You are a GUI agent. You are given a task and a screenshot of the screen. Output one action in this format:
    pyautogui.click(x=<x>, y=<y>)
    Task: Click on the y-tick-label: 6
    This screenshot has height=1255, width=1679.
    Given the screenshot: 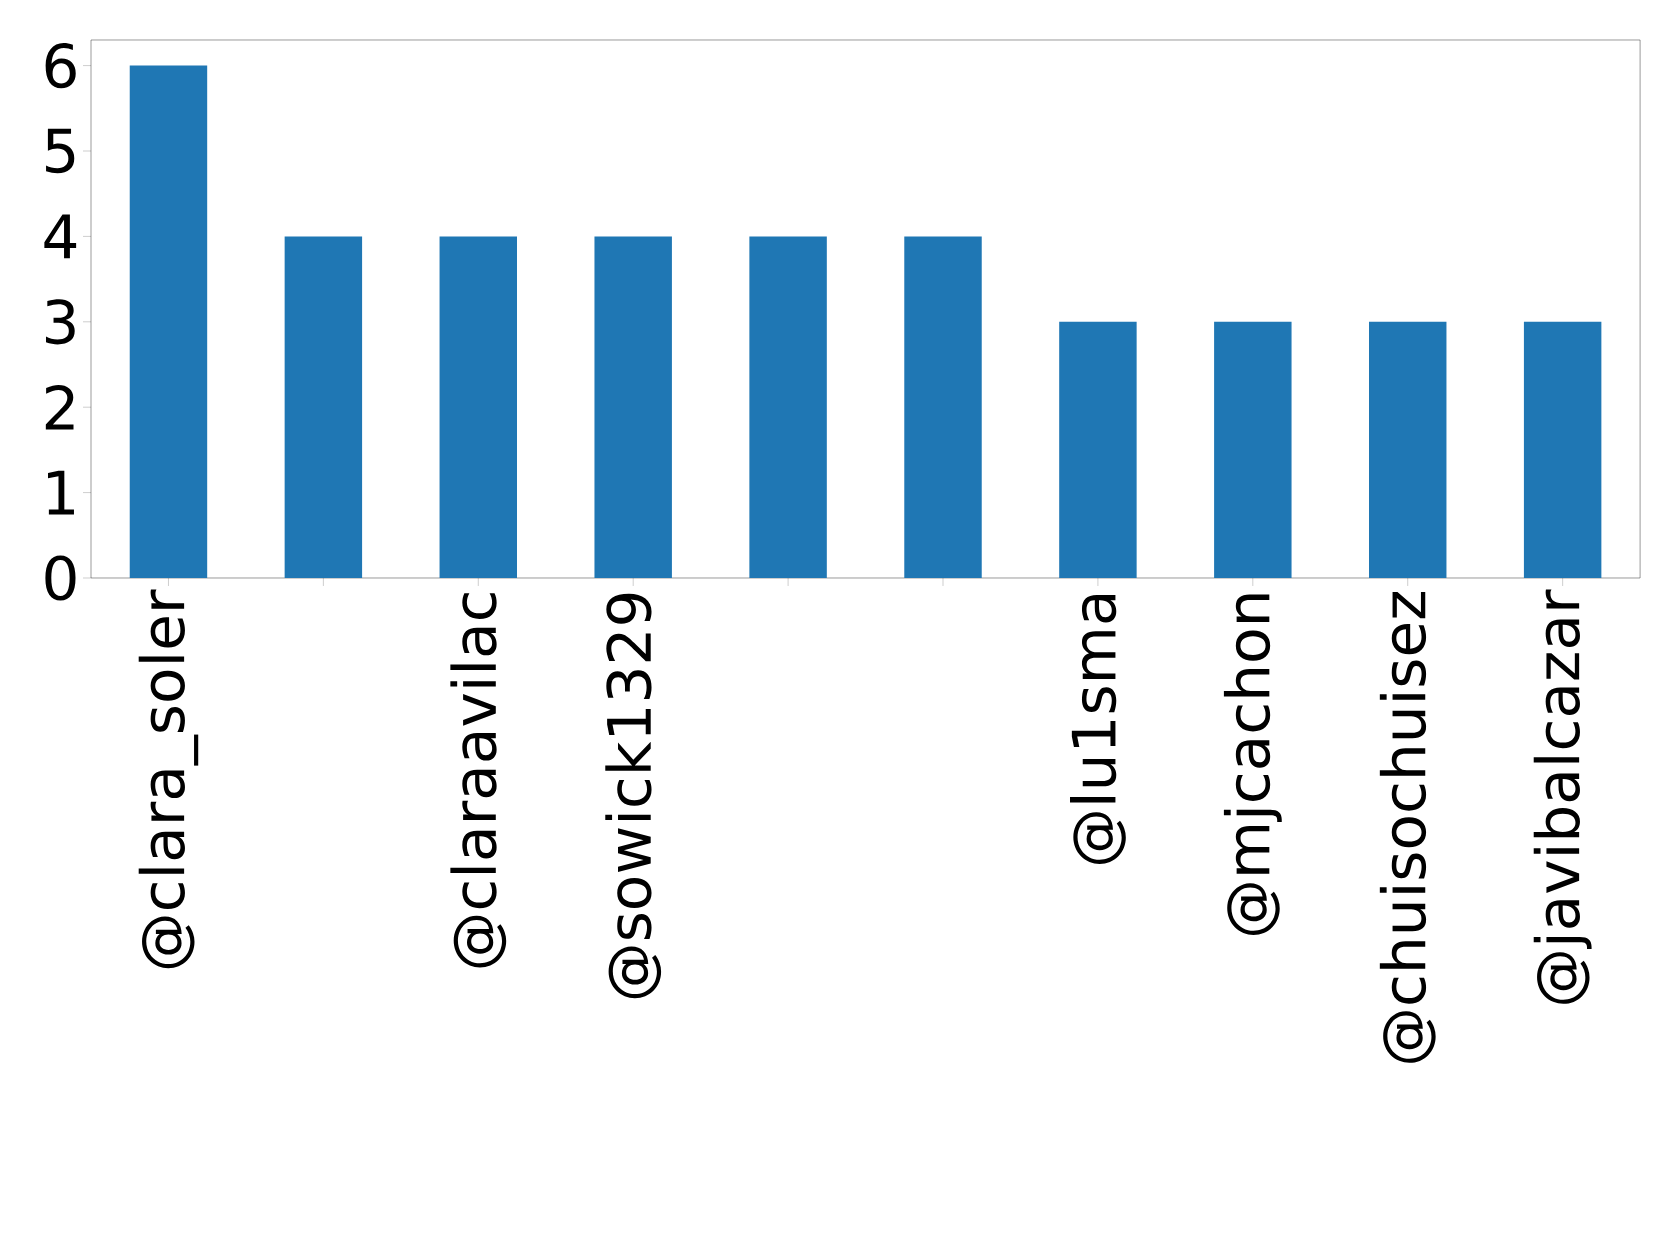 What is the action you would take?
    pyautogui.click(x=60, y=65)
    